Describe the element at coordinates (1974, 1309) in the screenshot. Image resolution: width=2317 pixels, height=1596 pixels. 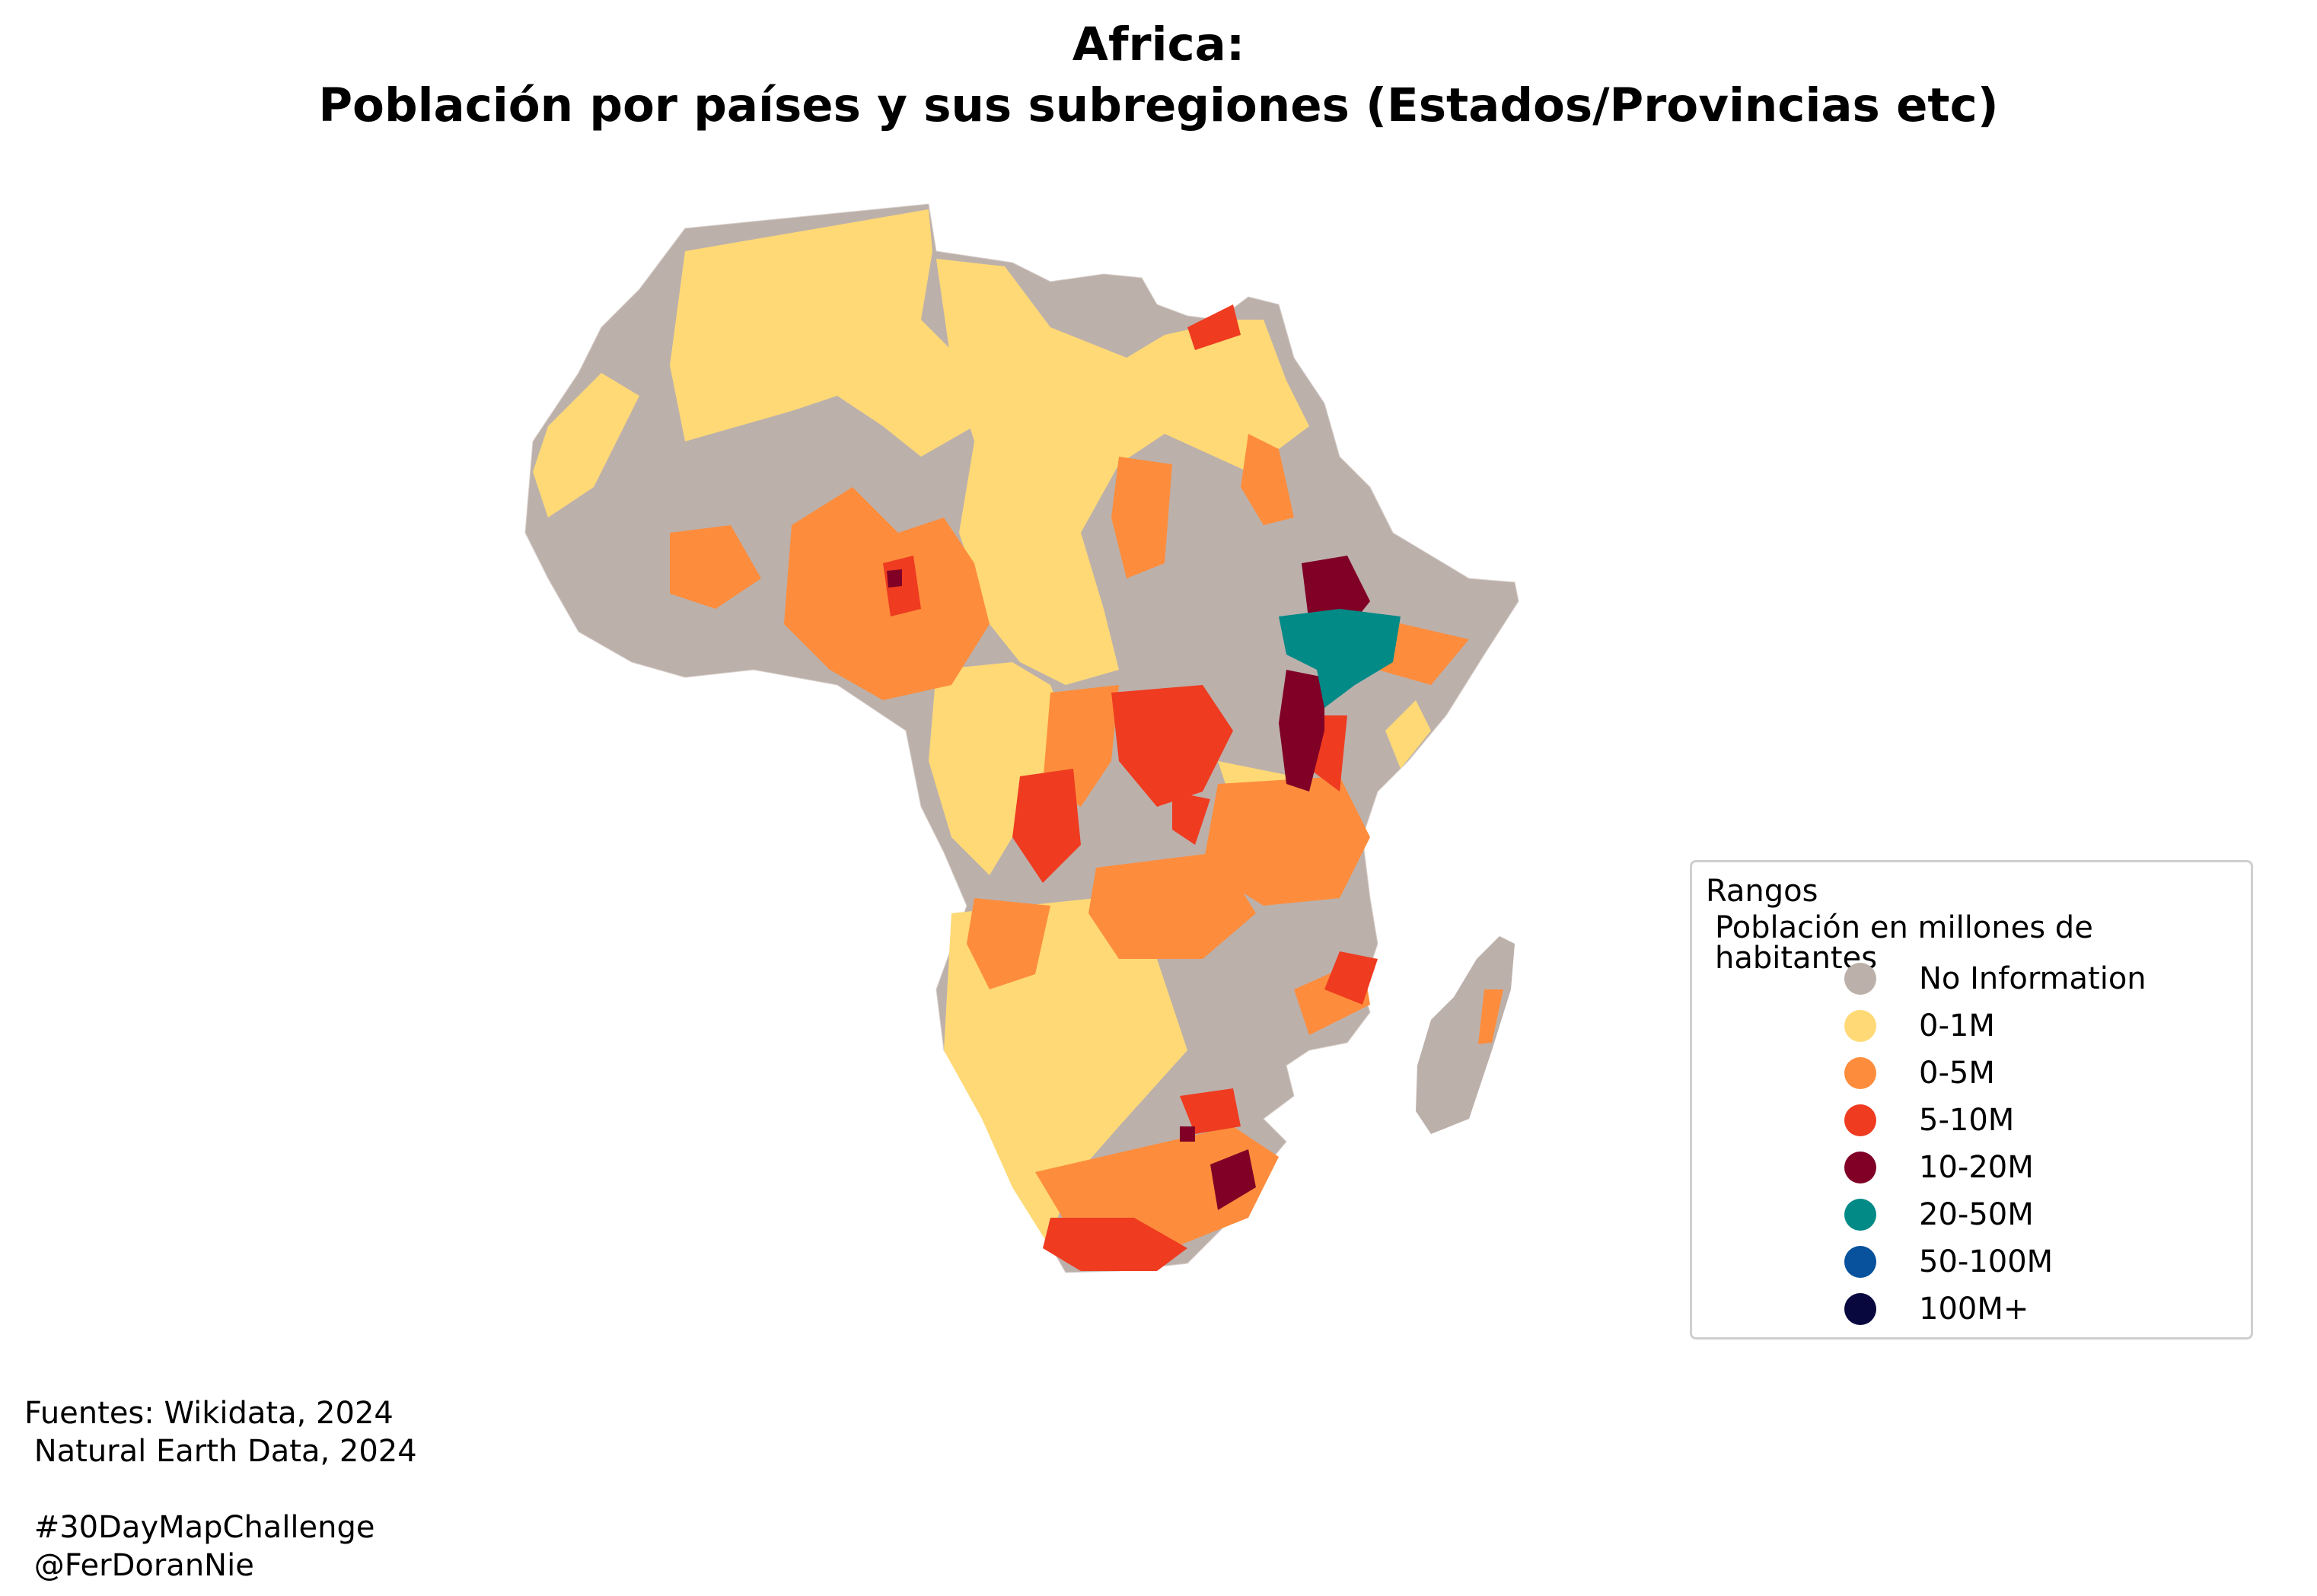
I see `legend-label: 100M+` at that location.